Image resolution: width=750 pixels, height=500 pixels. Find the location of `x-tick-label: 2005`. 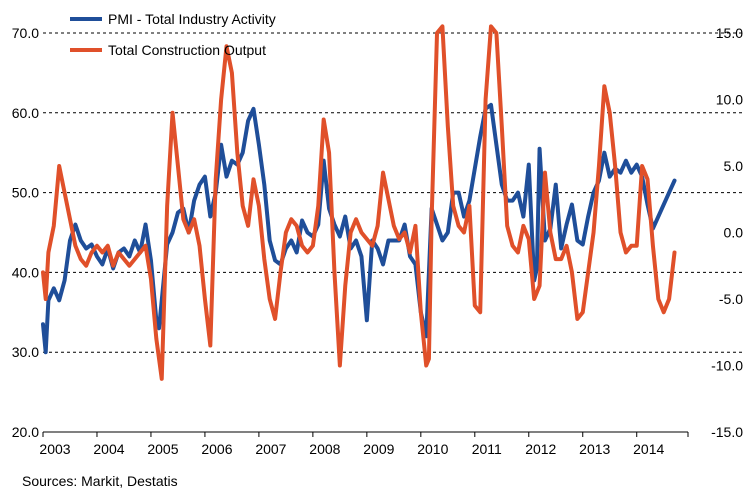

x-tick-label: 2005 is located at coordinates (162, 449).